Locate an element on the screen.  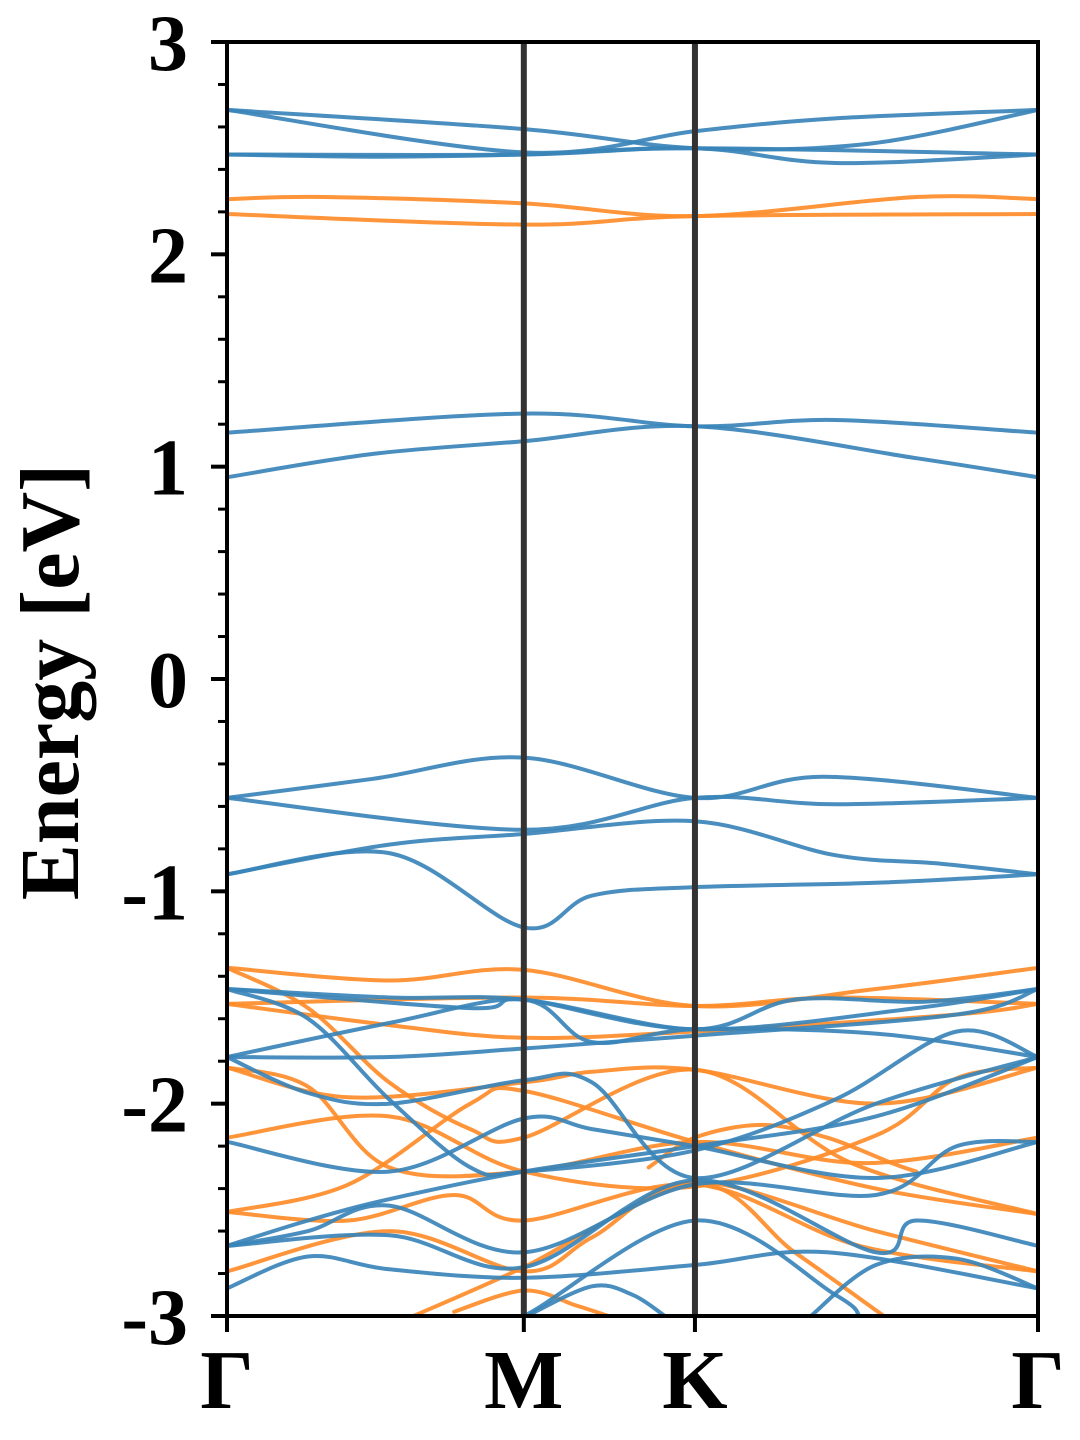
y-tick-label: 3 is located at coordinates (168, 44).